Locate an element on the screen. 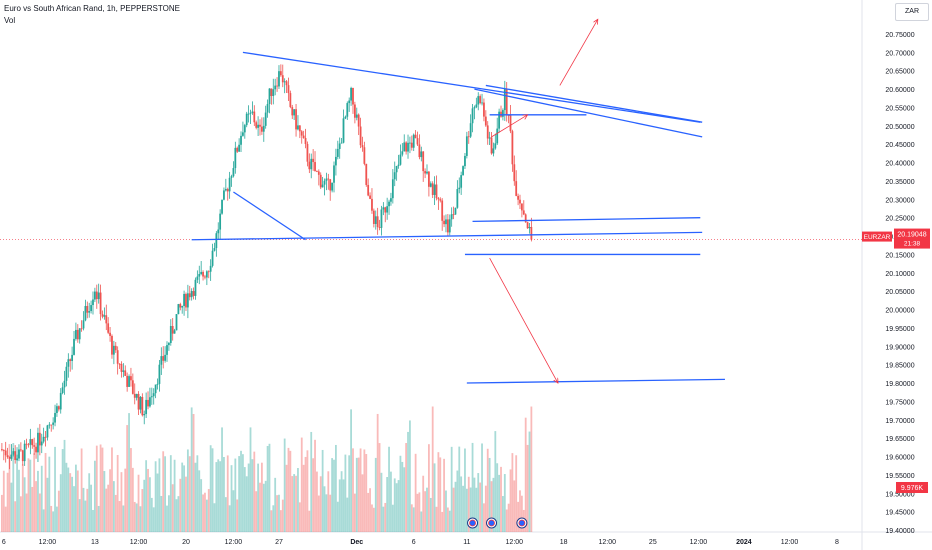 The height and width of the screenshot is (550, 932). y-tick-label: 19.45000 is located at coordinates (899, 513).